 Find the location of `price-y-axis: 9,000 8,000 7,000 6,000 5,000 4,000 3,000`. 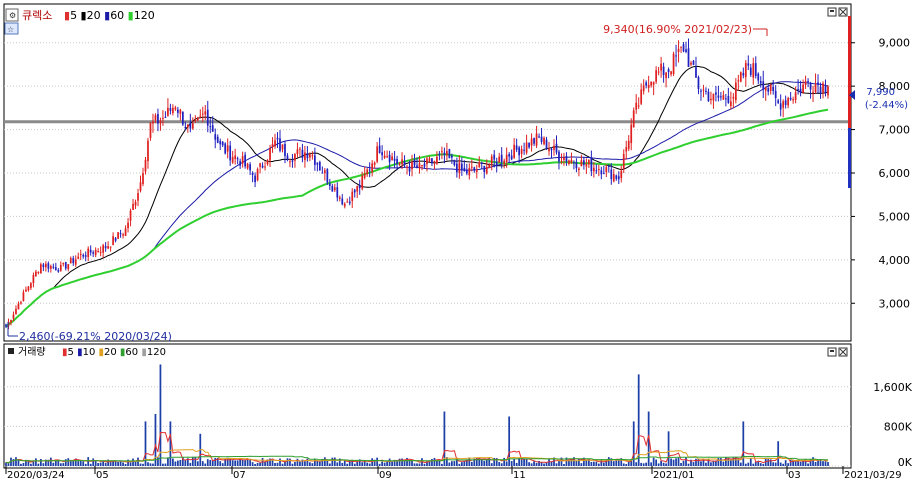

price-y-axis: 9,000 8,000 7,000 6,000 5,000 4,000 3,000 is located at coordinates (880, 173).